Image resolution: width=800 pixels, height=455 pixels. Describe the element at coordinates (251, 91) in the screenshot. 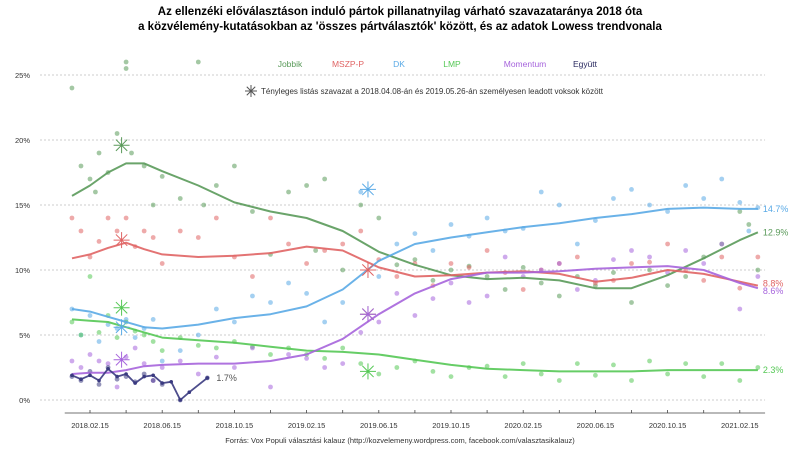

I see `asterisk-icon` at that location.